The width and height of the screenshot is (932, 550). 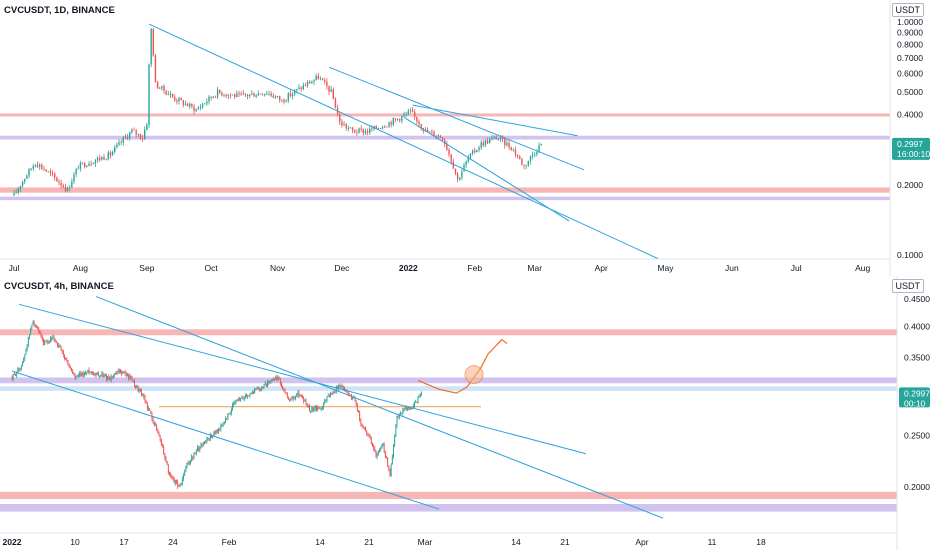 I want to click on projection-arrowhead, so click(x=502, y=341).